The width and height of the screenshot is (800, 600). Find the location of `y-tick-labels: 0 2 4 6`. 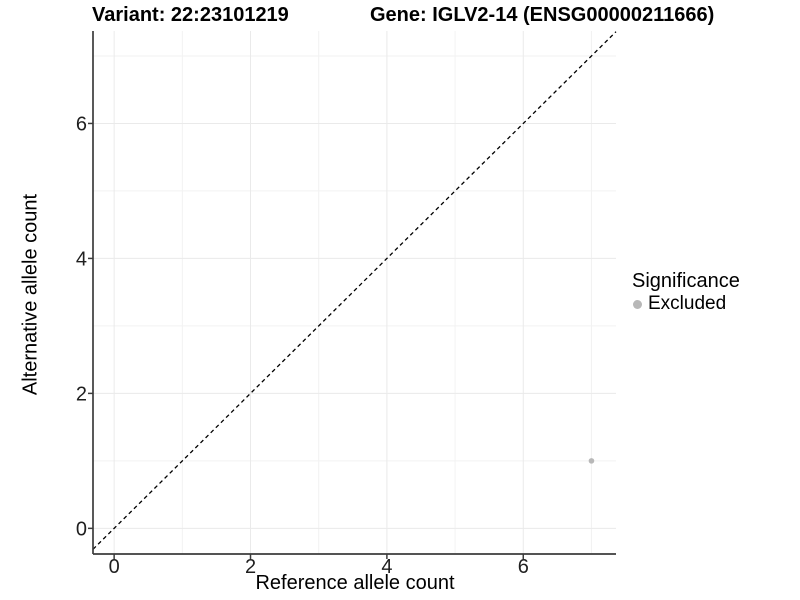

y-tick-labels: 0 2 4 6 is located at coordinates (81, 326).